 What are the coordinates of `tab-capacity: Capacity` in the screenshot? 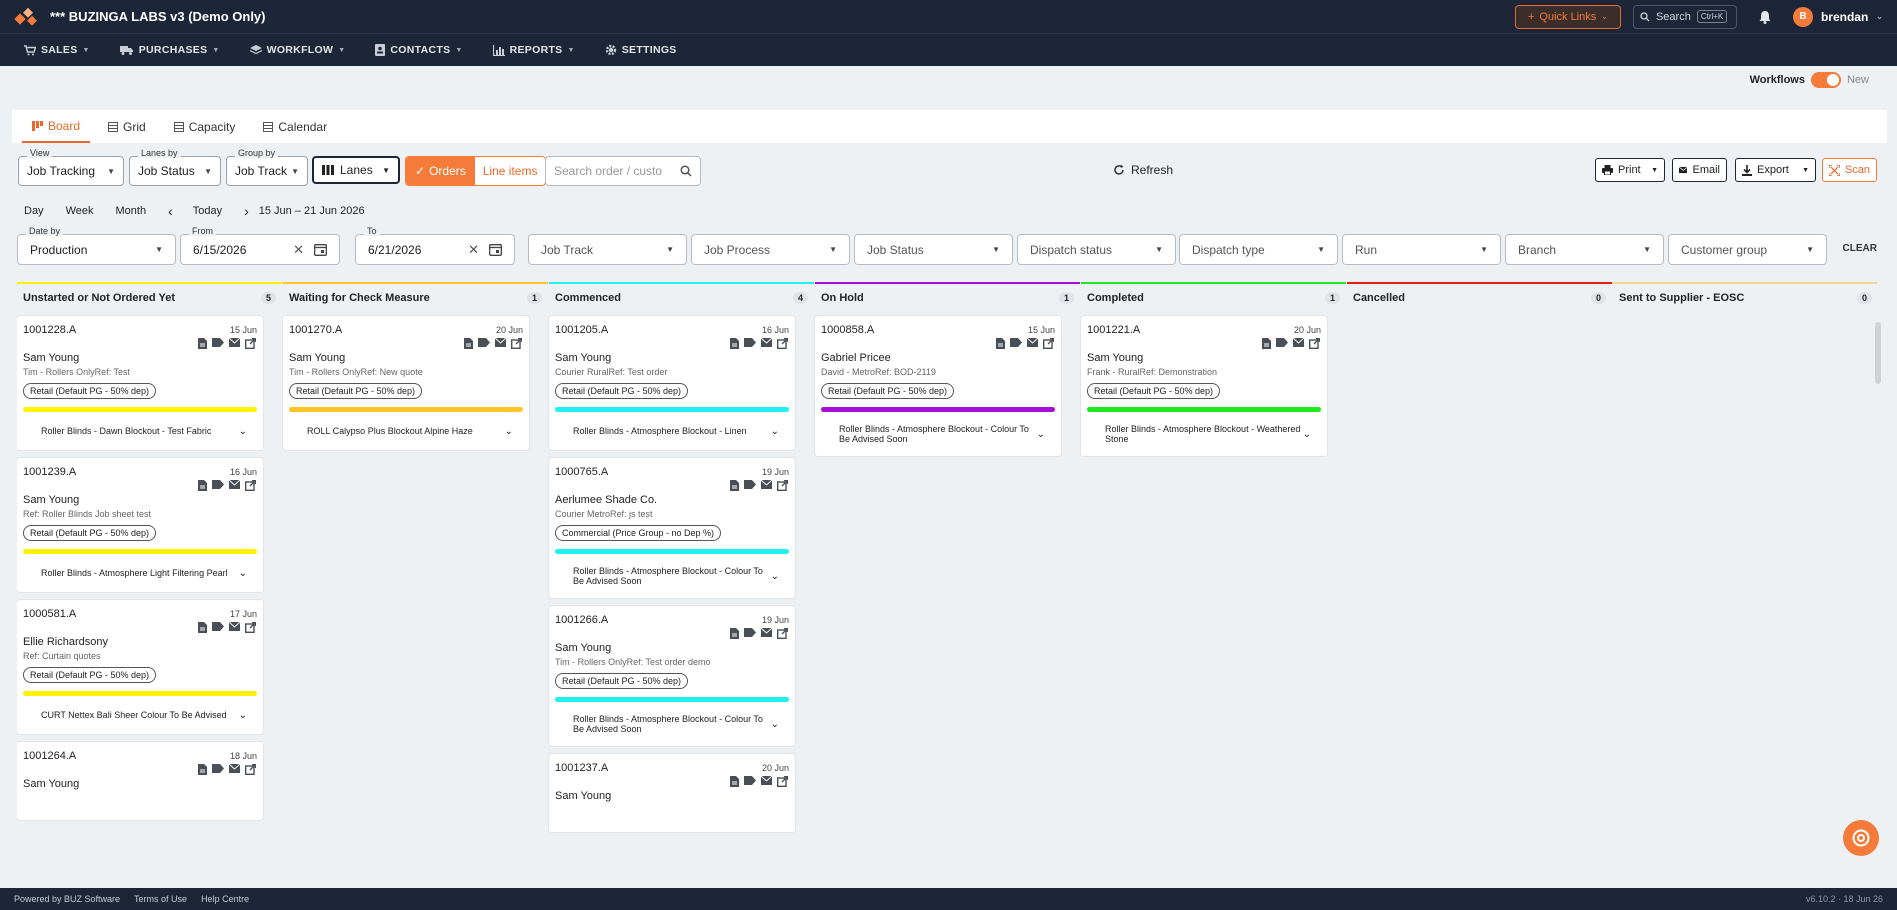 It's located at (205, 126).